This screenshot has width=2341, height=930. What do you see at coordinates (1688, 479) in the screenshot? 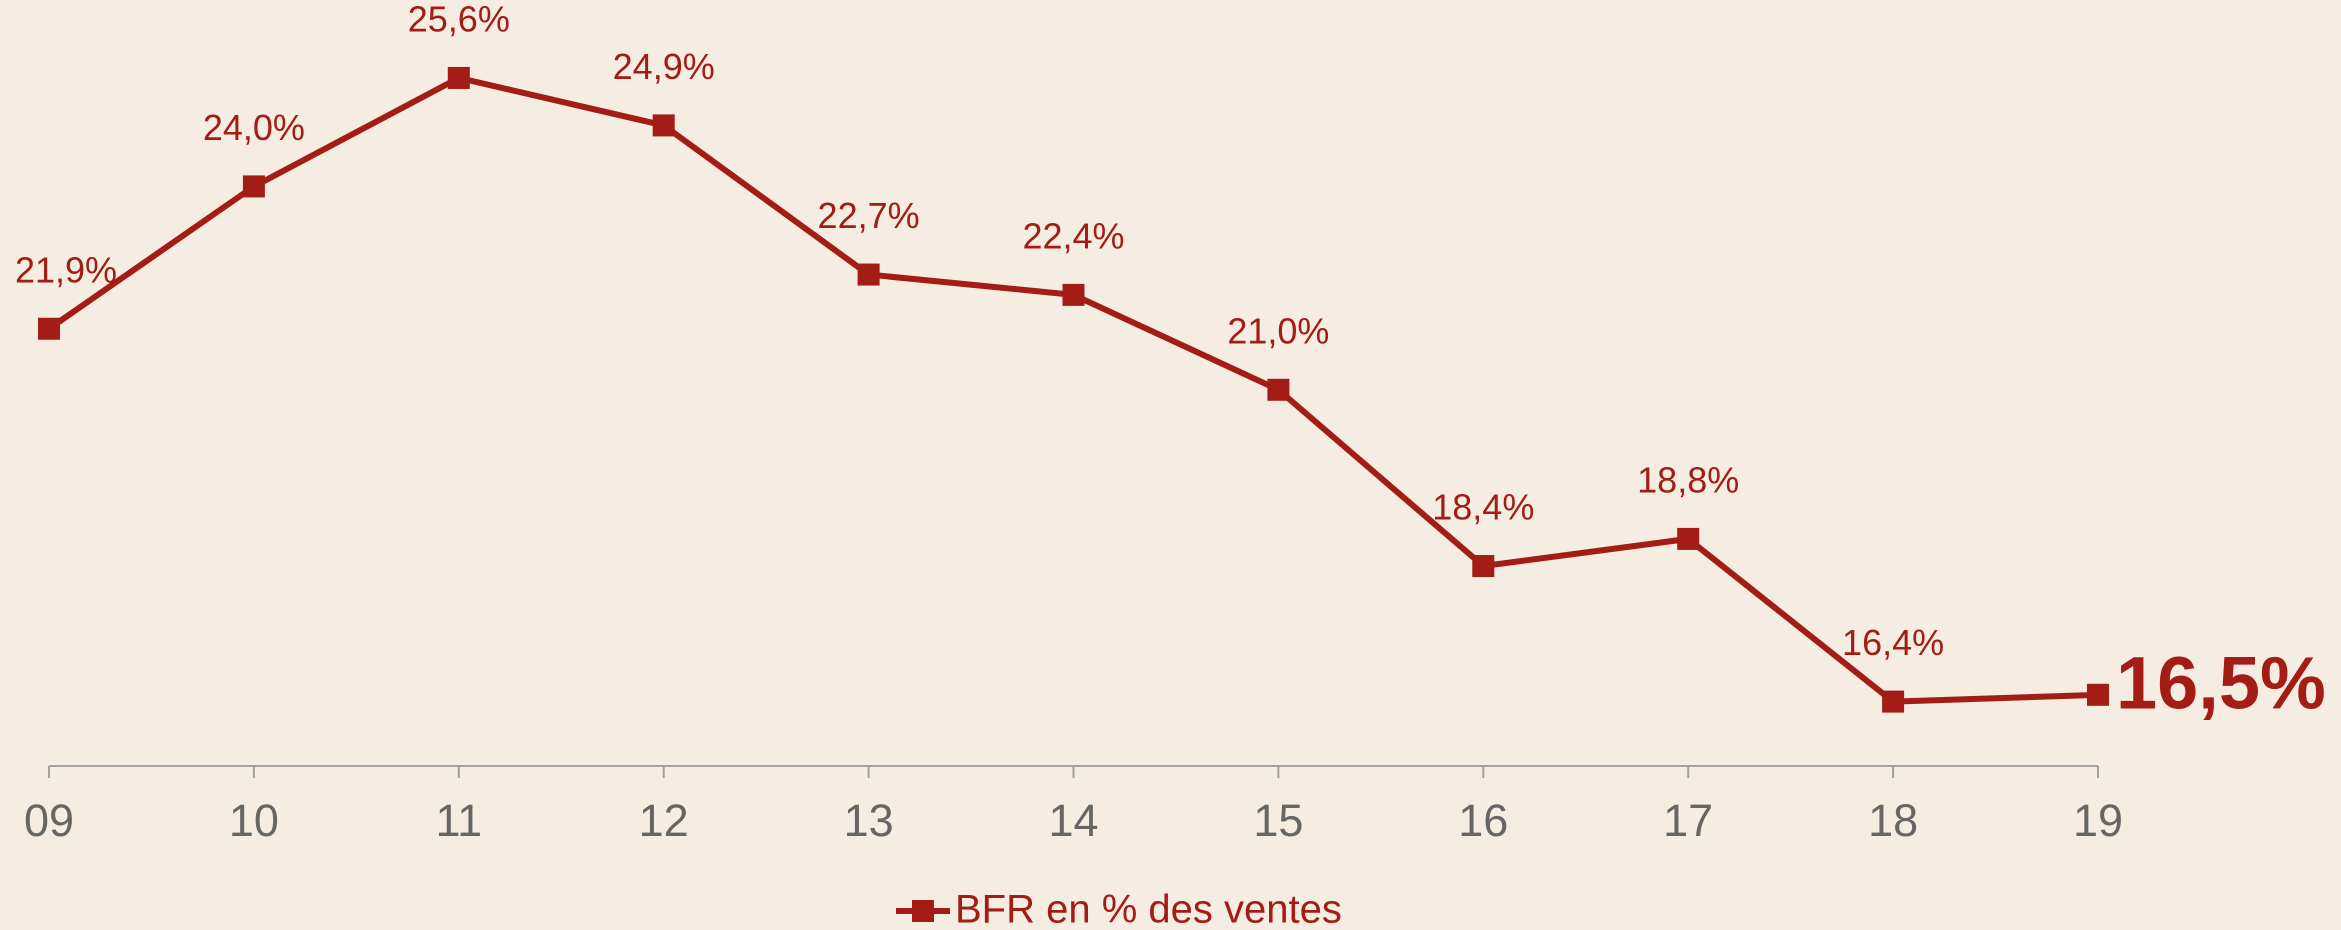
I see `value-label: 18,8%` at bounding box center [1688, 479].